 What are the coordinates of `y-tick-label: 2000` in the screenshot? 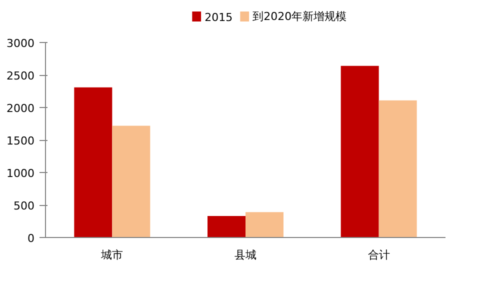 It's located at (20, 108).